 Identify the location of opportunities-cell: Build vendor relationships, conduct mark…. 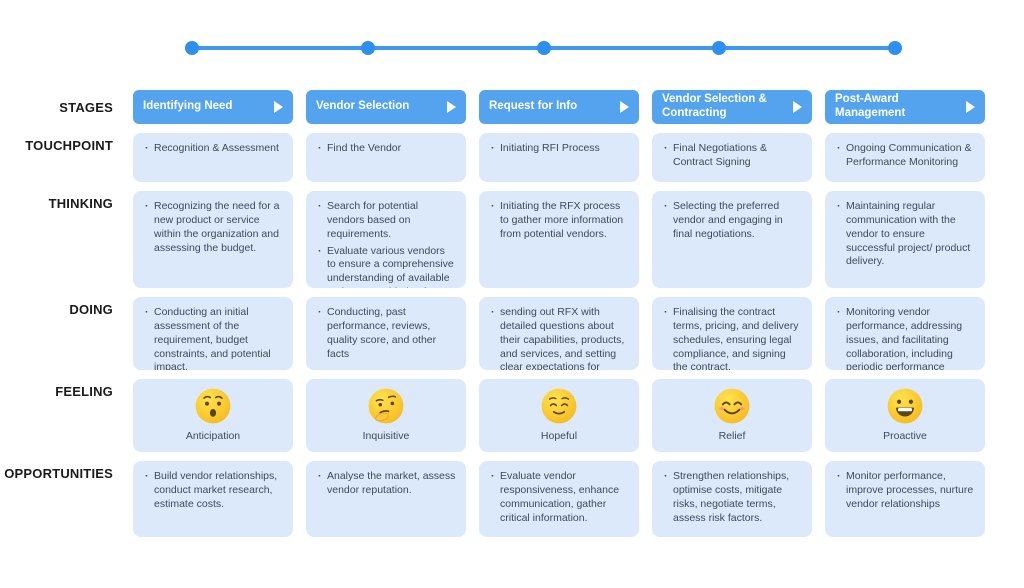
(213, 499).